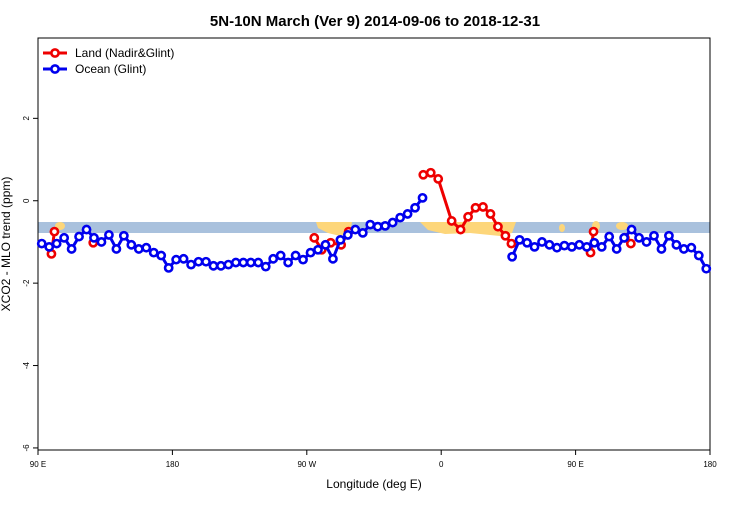  Describe the element at coordinates (26, 448) in the screenshot. I see `y-tick-label: -6` at that location.